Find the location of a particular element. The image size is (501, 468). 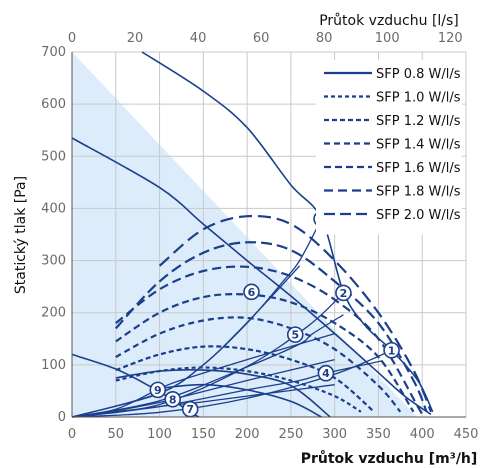

x-tick-label: 150 is located at coordinates (203, 434).